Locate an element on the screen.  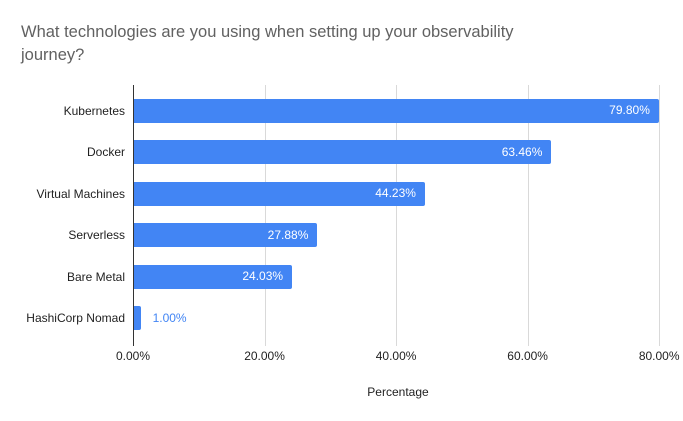
x-tick-label: 80.00% is located at coordinates (659, 356).